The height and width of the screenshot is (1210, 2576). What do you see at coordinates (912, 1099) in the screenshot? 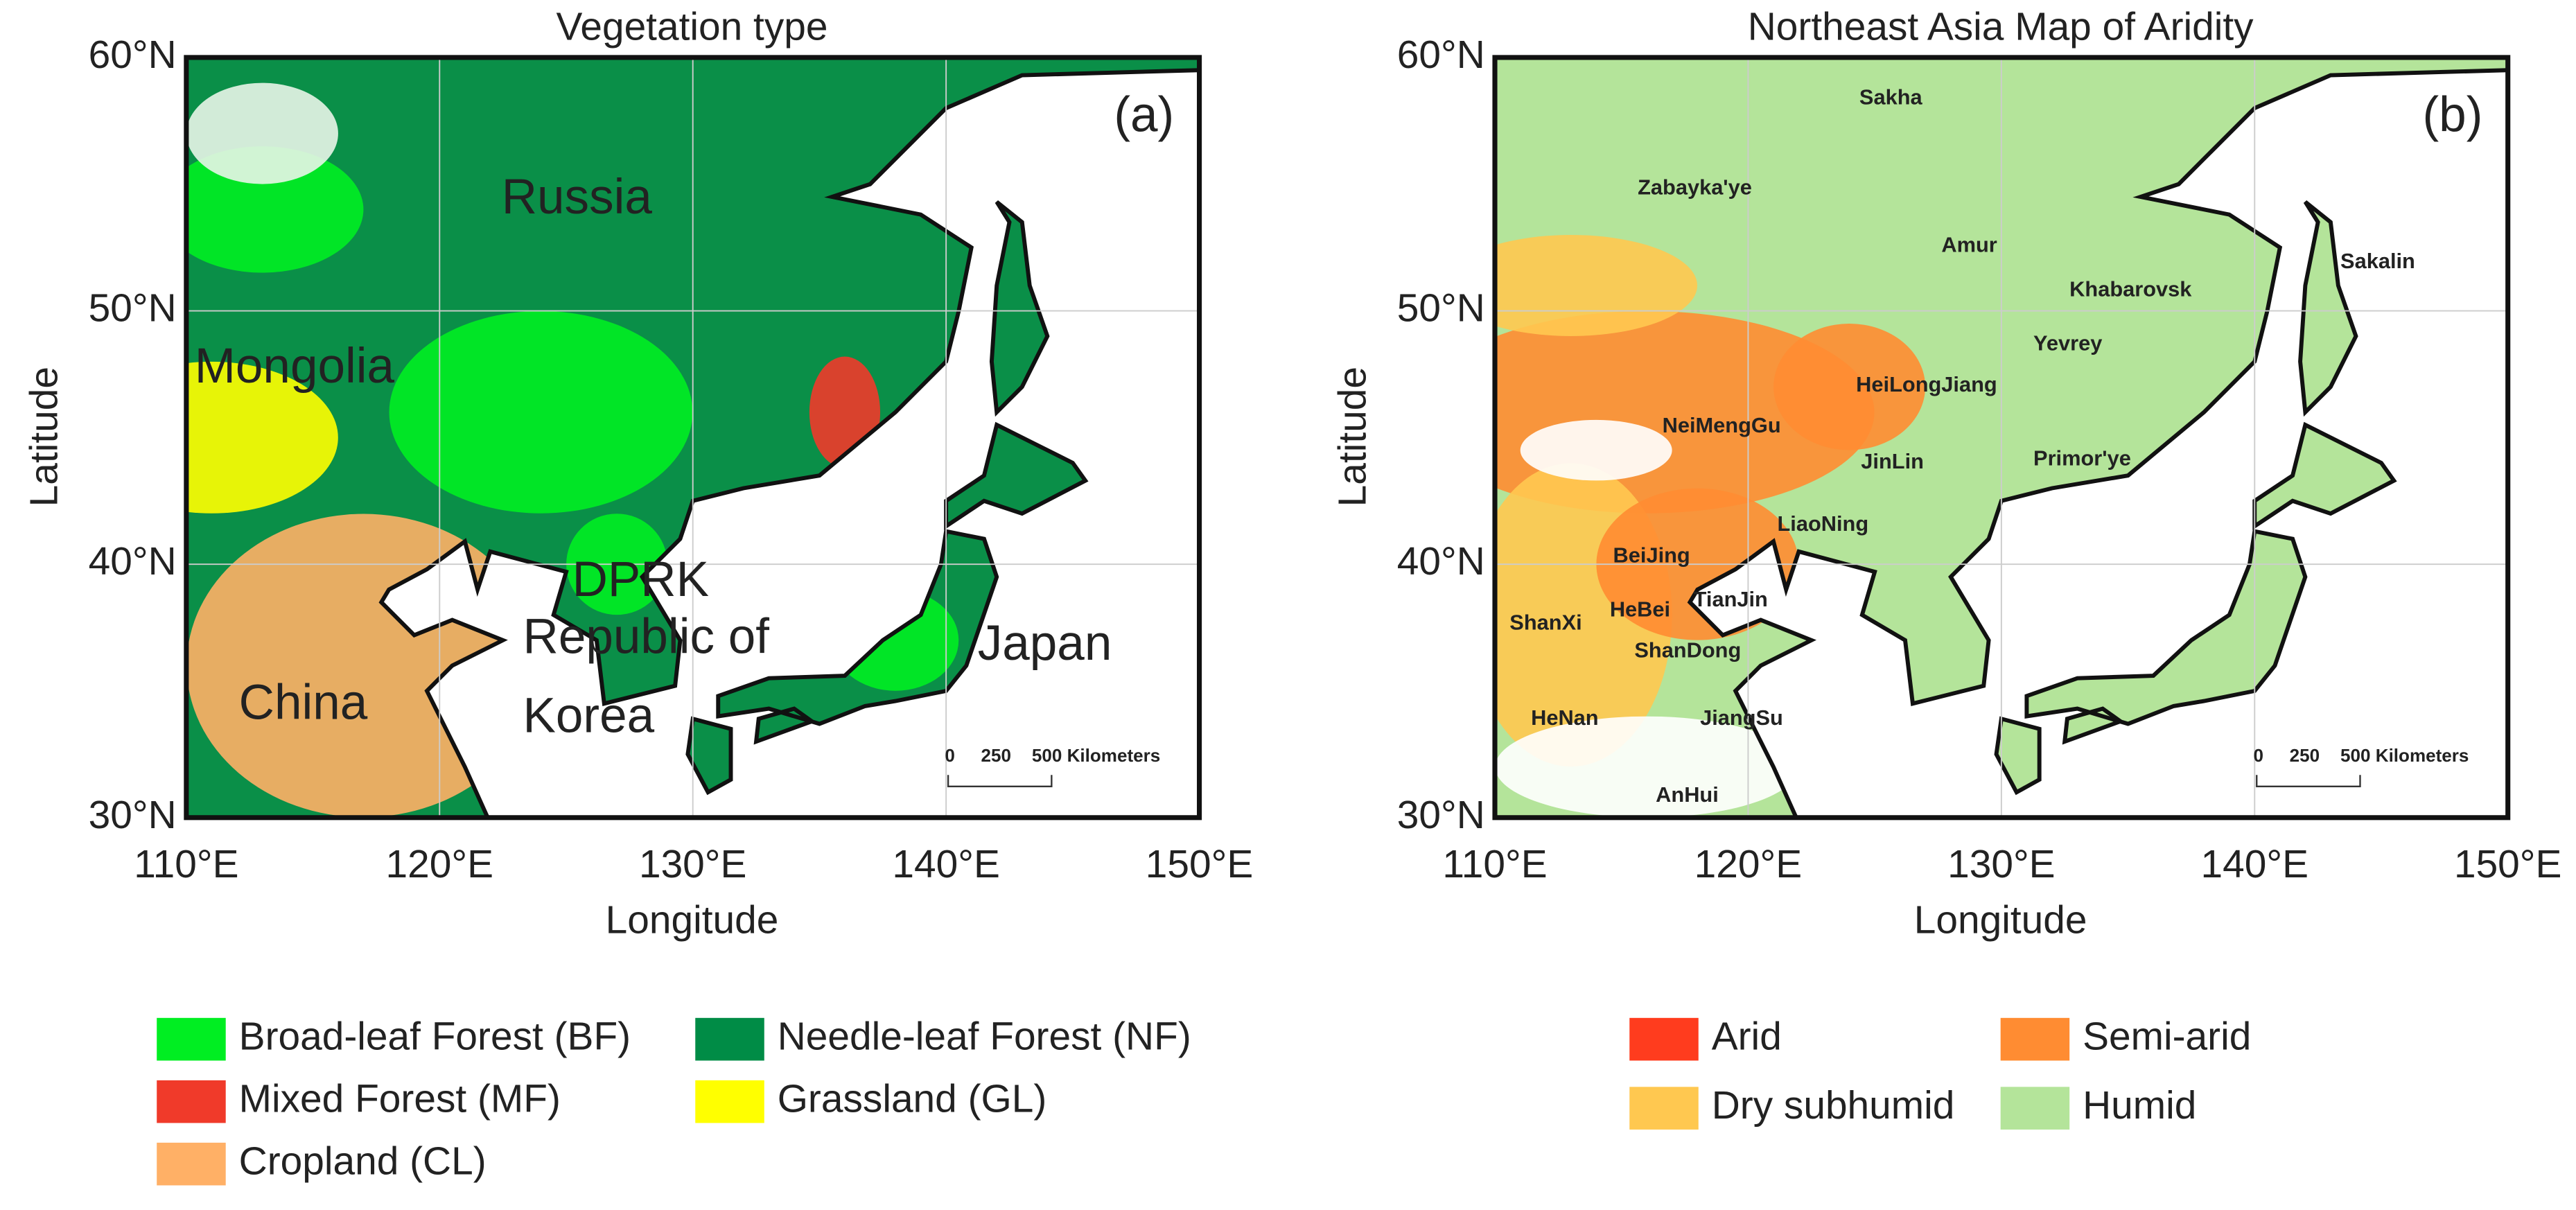
I see `legend-label: Grassland (GL)` at bounding box center [912, 1099].